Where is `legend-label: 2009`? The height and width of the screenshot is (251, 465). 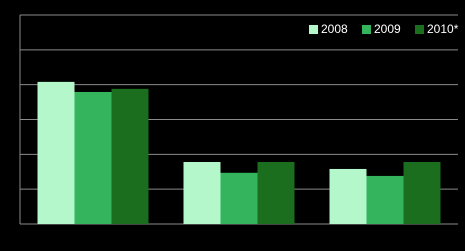 legend-label: 2009 is located at coordinates (387, 29).